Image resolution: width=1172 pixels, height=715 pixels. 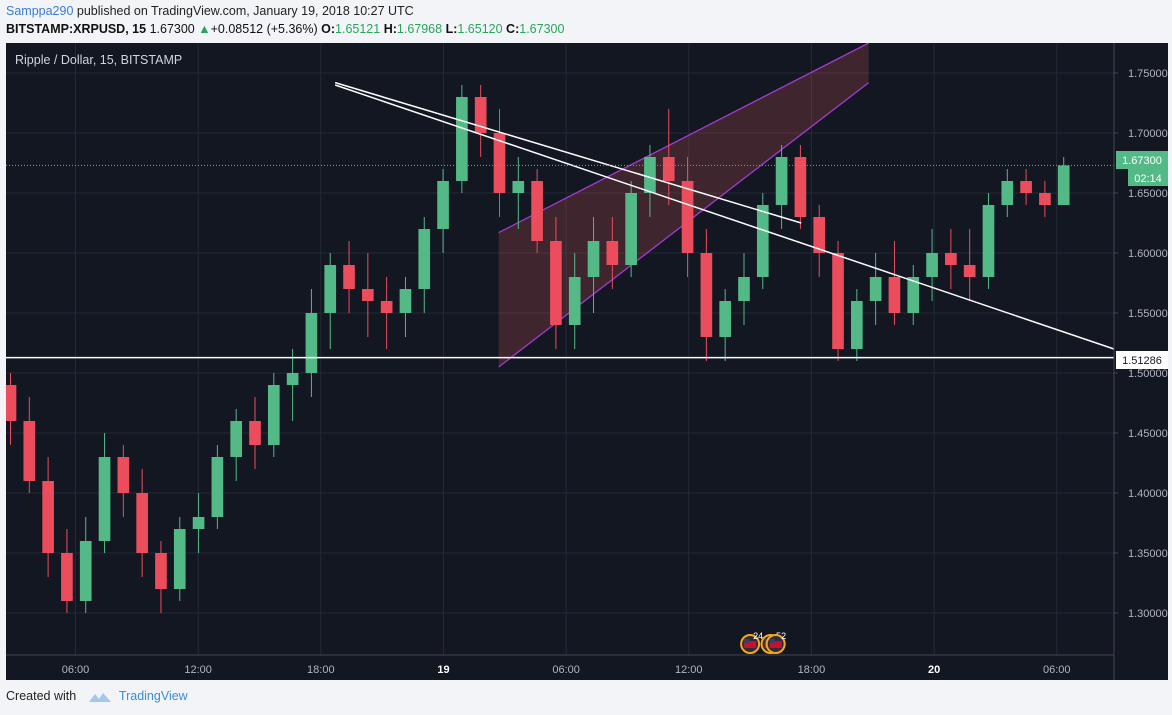 I want to click on current-price-tag, so click(x=1142, y=160).